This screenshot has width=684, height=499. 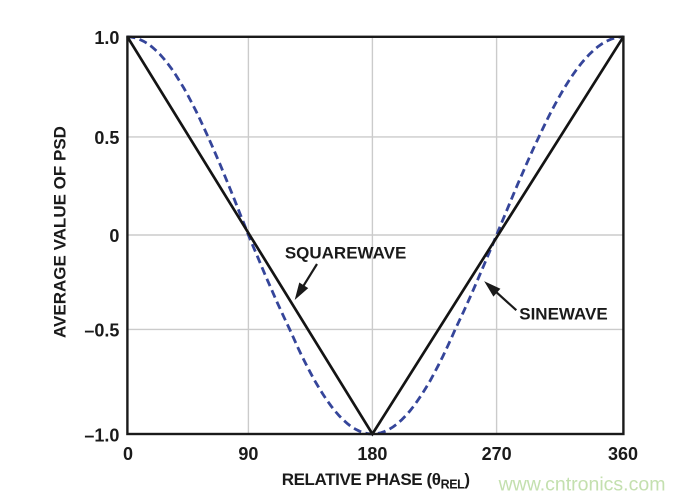 What do you see at coordinates (376, 481) in the screenshot?
I see `svg-text: RELATIVE PHASE (θREL)` at bounding box center [376, 481].